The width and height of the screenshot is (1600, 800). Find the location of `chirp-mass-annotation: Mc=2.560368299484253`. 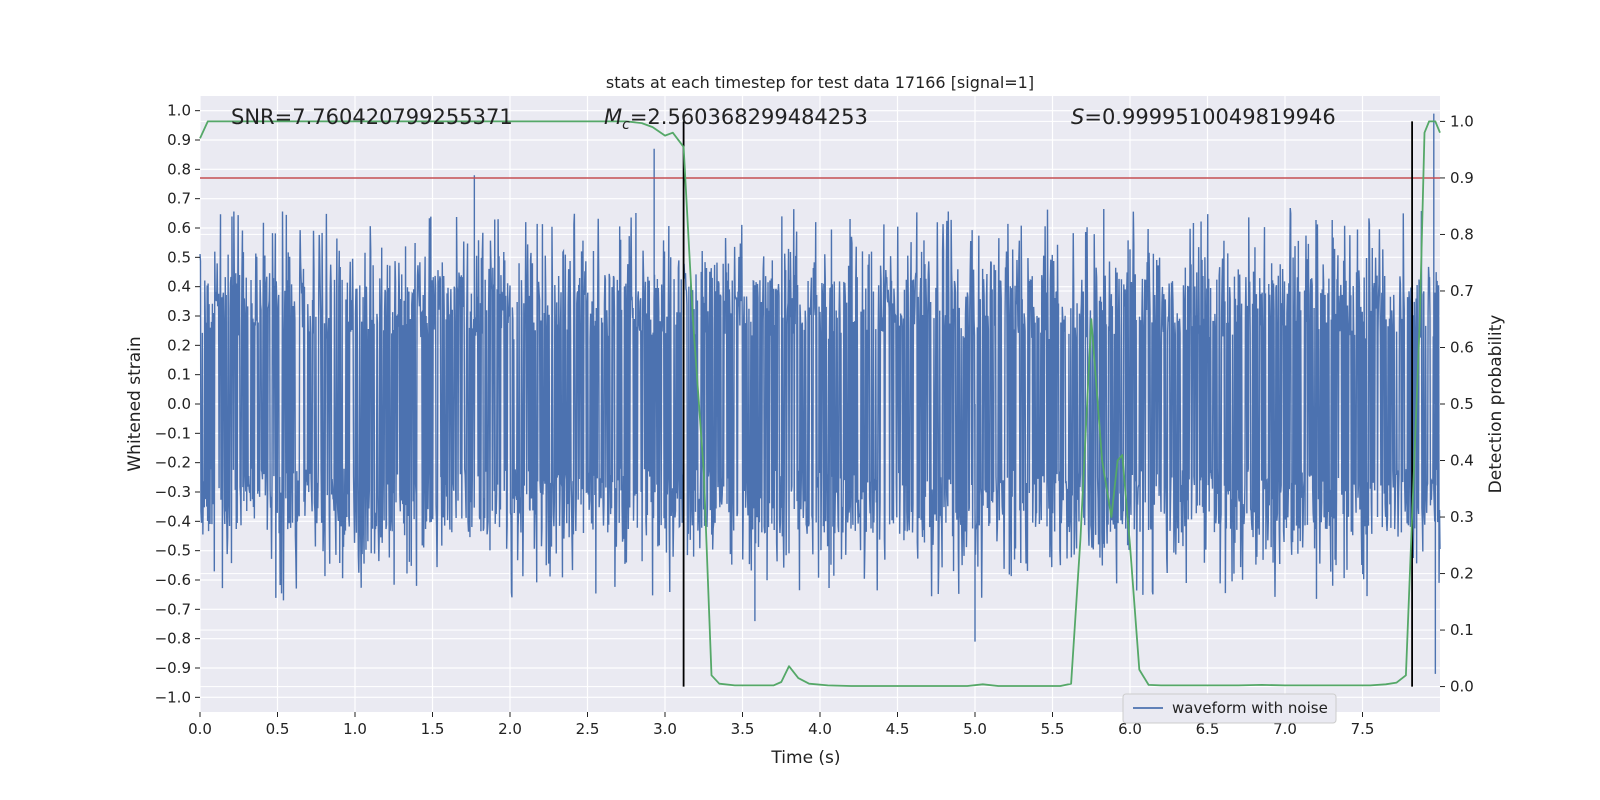

chirp-mass-annotation: Mc=2.560368299484253 is located at coordinates (736, 119).